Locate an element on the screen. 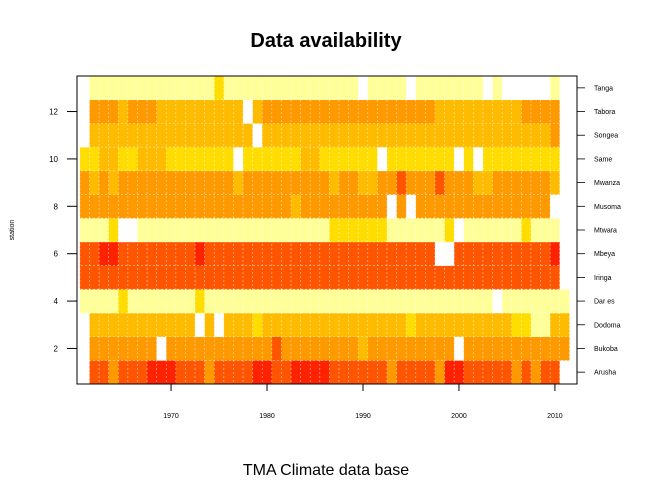 The image size is (672, 480). station-label: Tanga is located at coordinates (603, 88).